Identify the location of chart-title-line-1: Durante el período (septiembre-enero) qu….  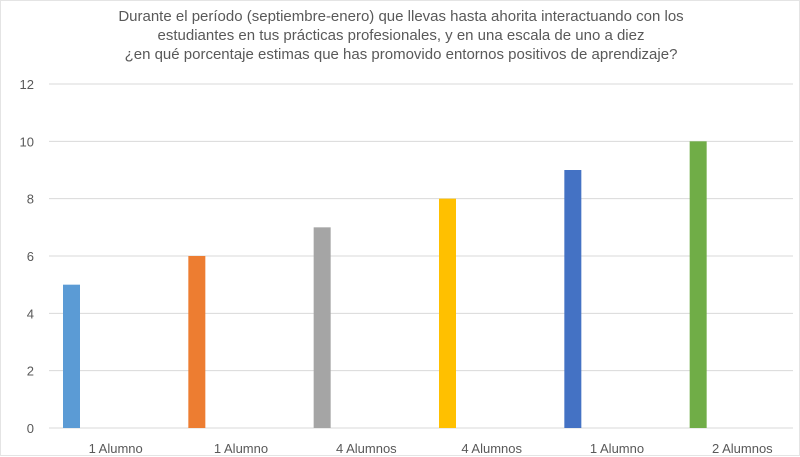
(401, 16).